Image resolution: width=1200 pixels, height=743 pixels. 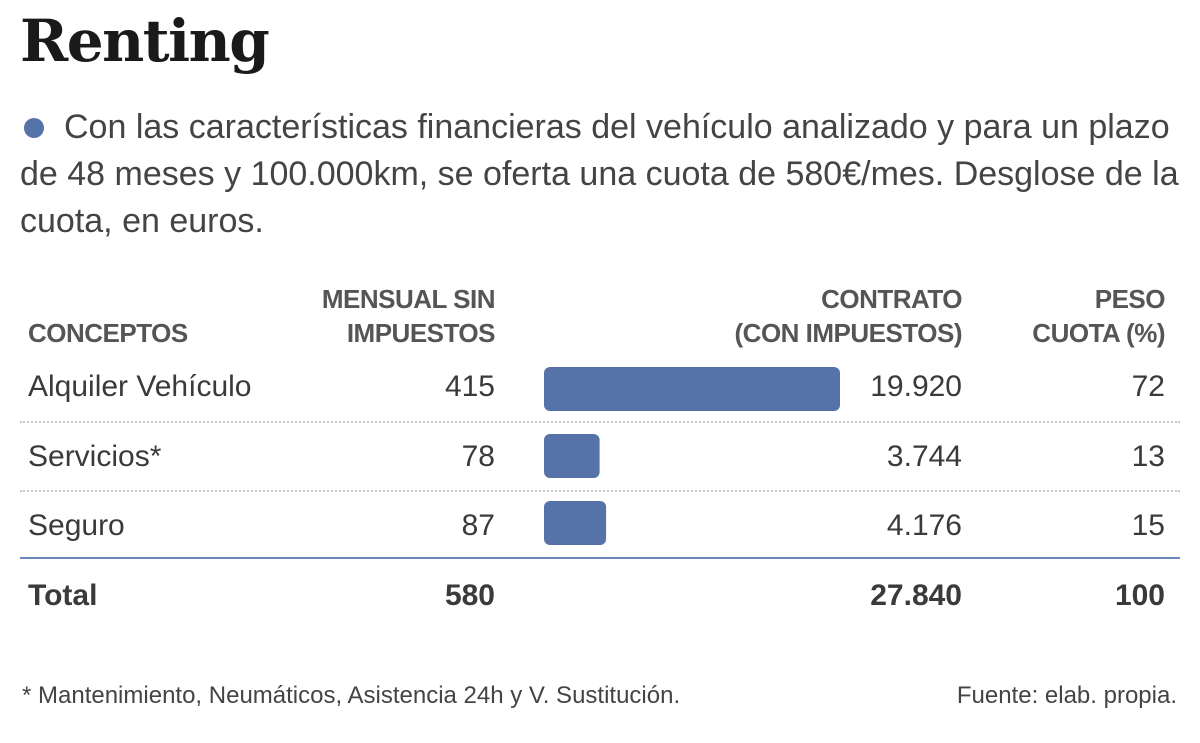 I want to click on row-2-weight: 13, so click(x=1148, y=456).